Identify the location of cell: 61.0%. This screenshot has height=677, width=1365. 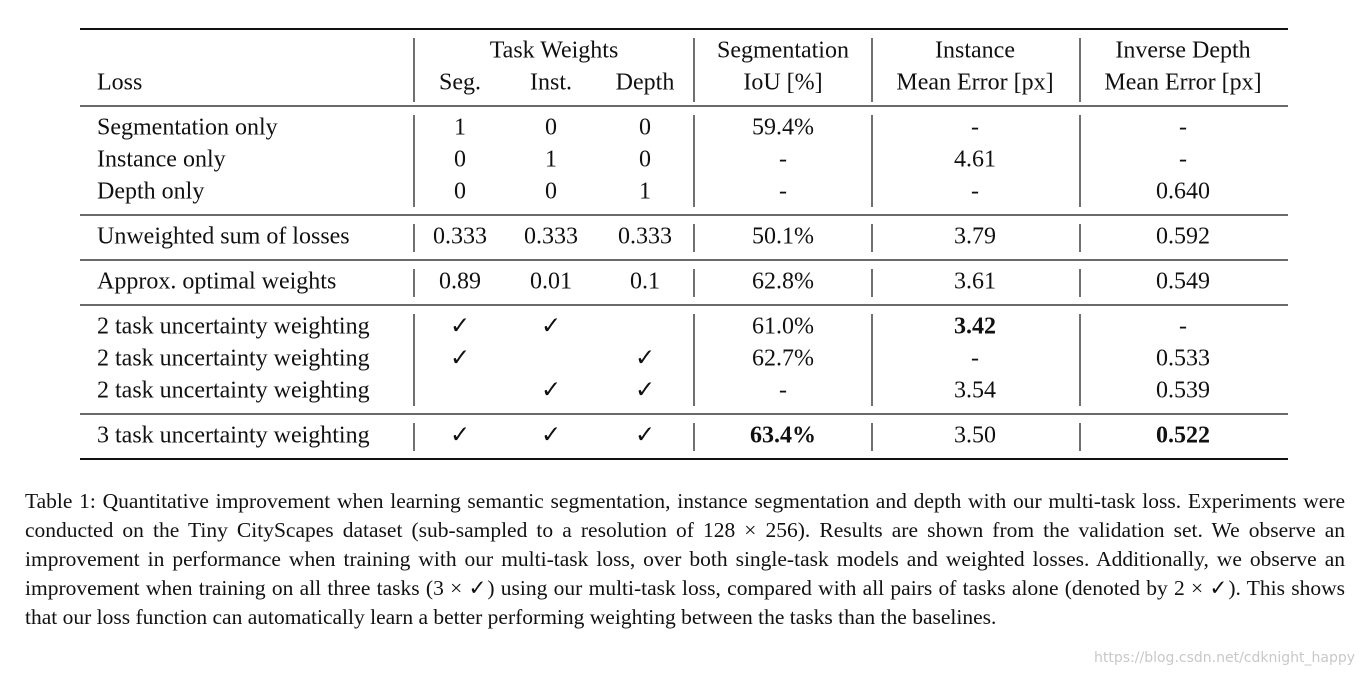
(783, 327).